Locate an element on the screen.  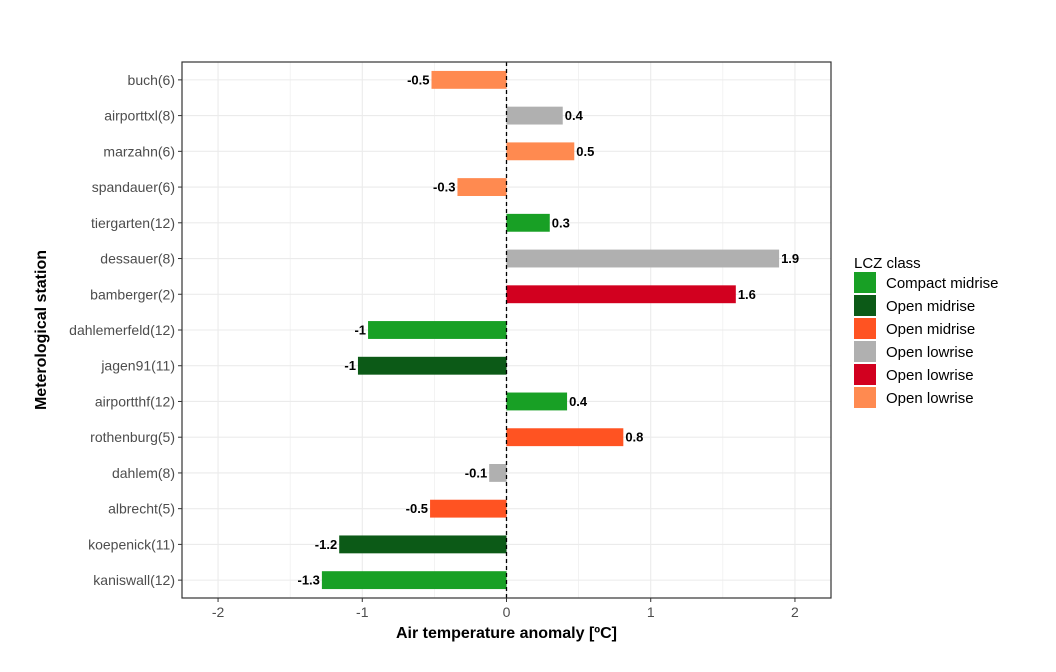
y-tick-label: dahlemerfeld(12) is located at coordinates (122, 330).